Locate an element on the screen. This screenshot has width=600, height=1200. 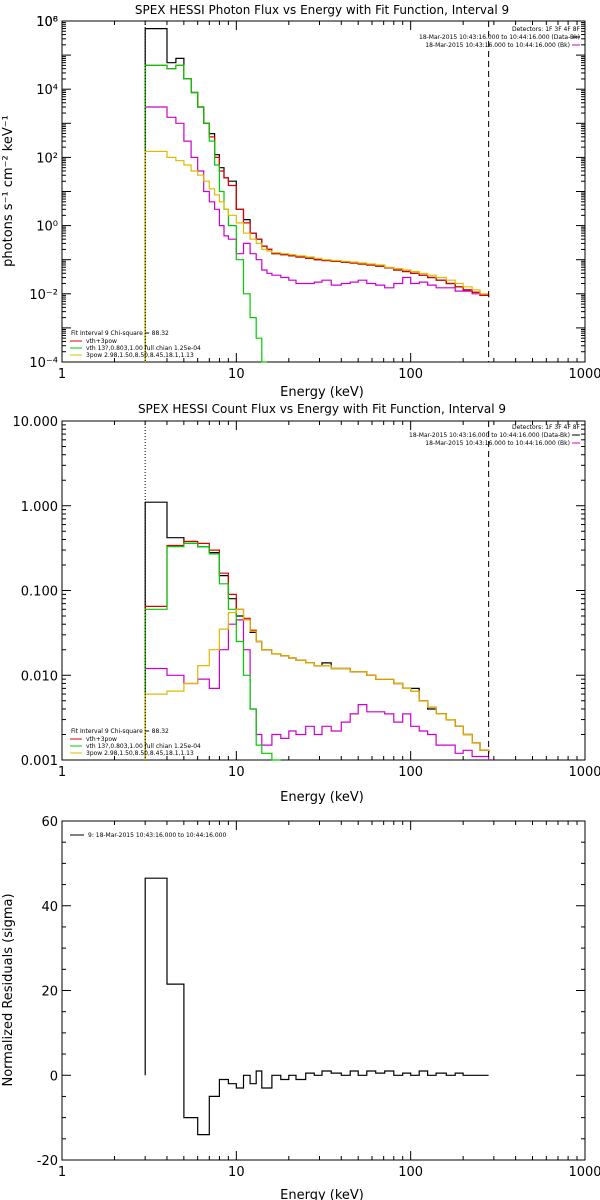
y-tick-label: -20 is located at coordinates (47, 1161).